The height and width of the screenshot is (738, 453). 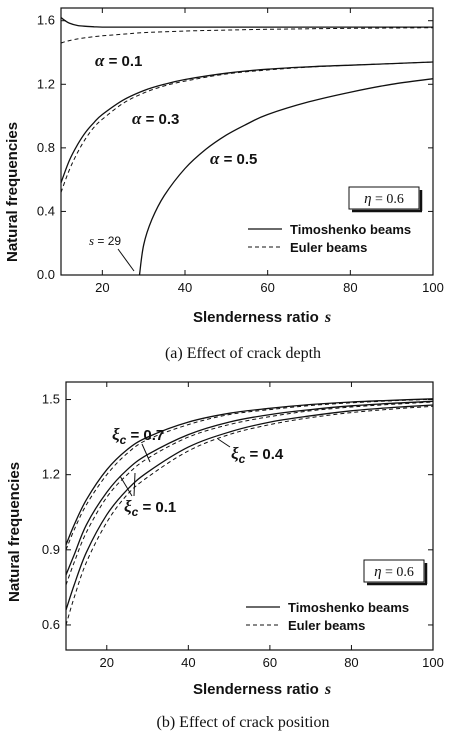 I want to click on panel-a-y-tick-label: 1.2, so click(x=46, y=83).